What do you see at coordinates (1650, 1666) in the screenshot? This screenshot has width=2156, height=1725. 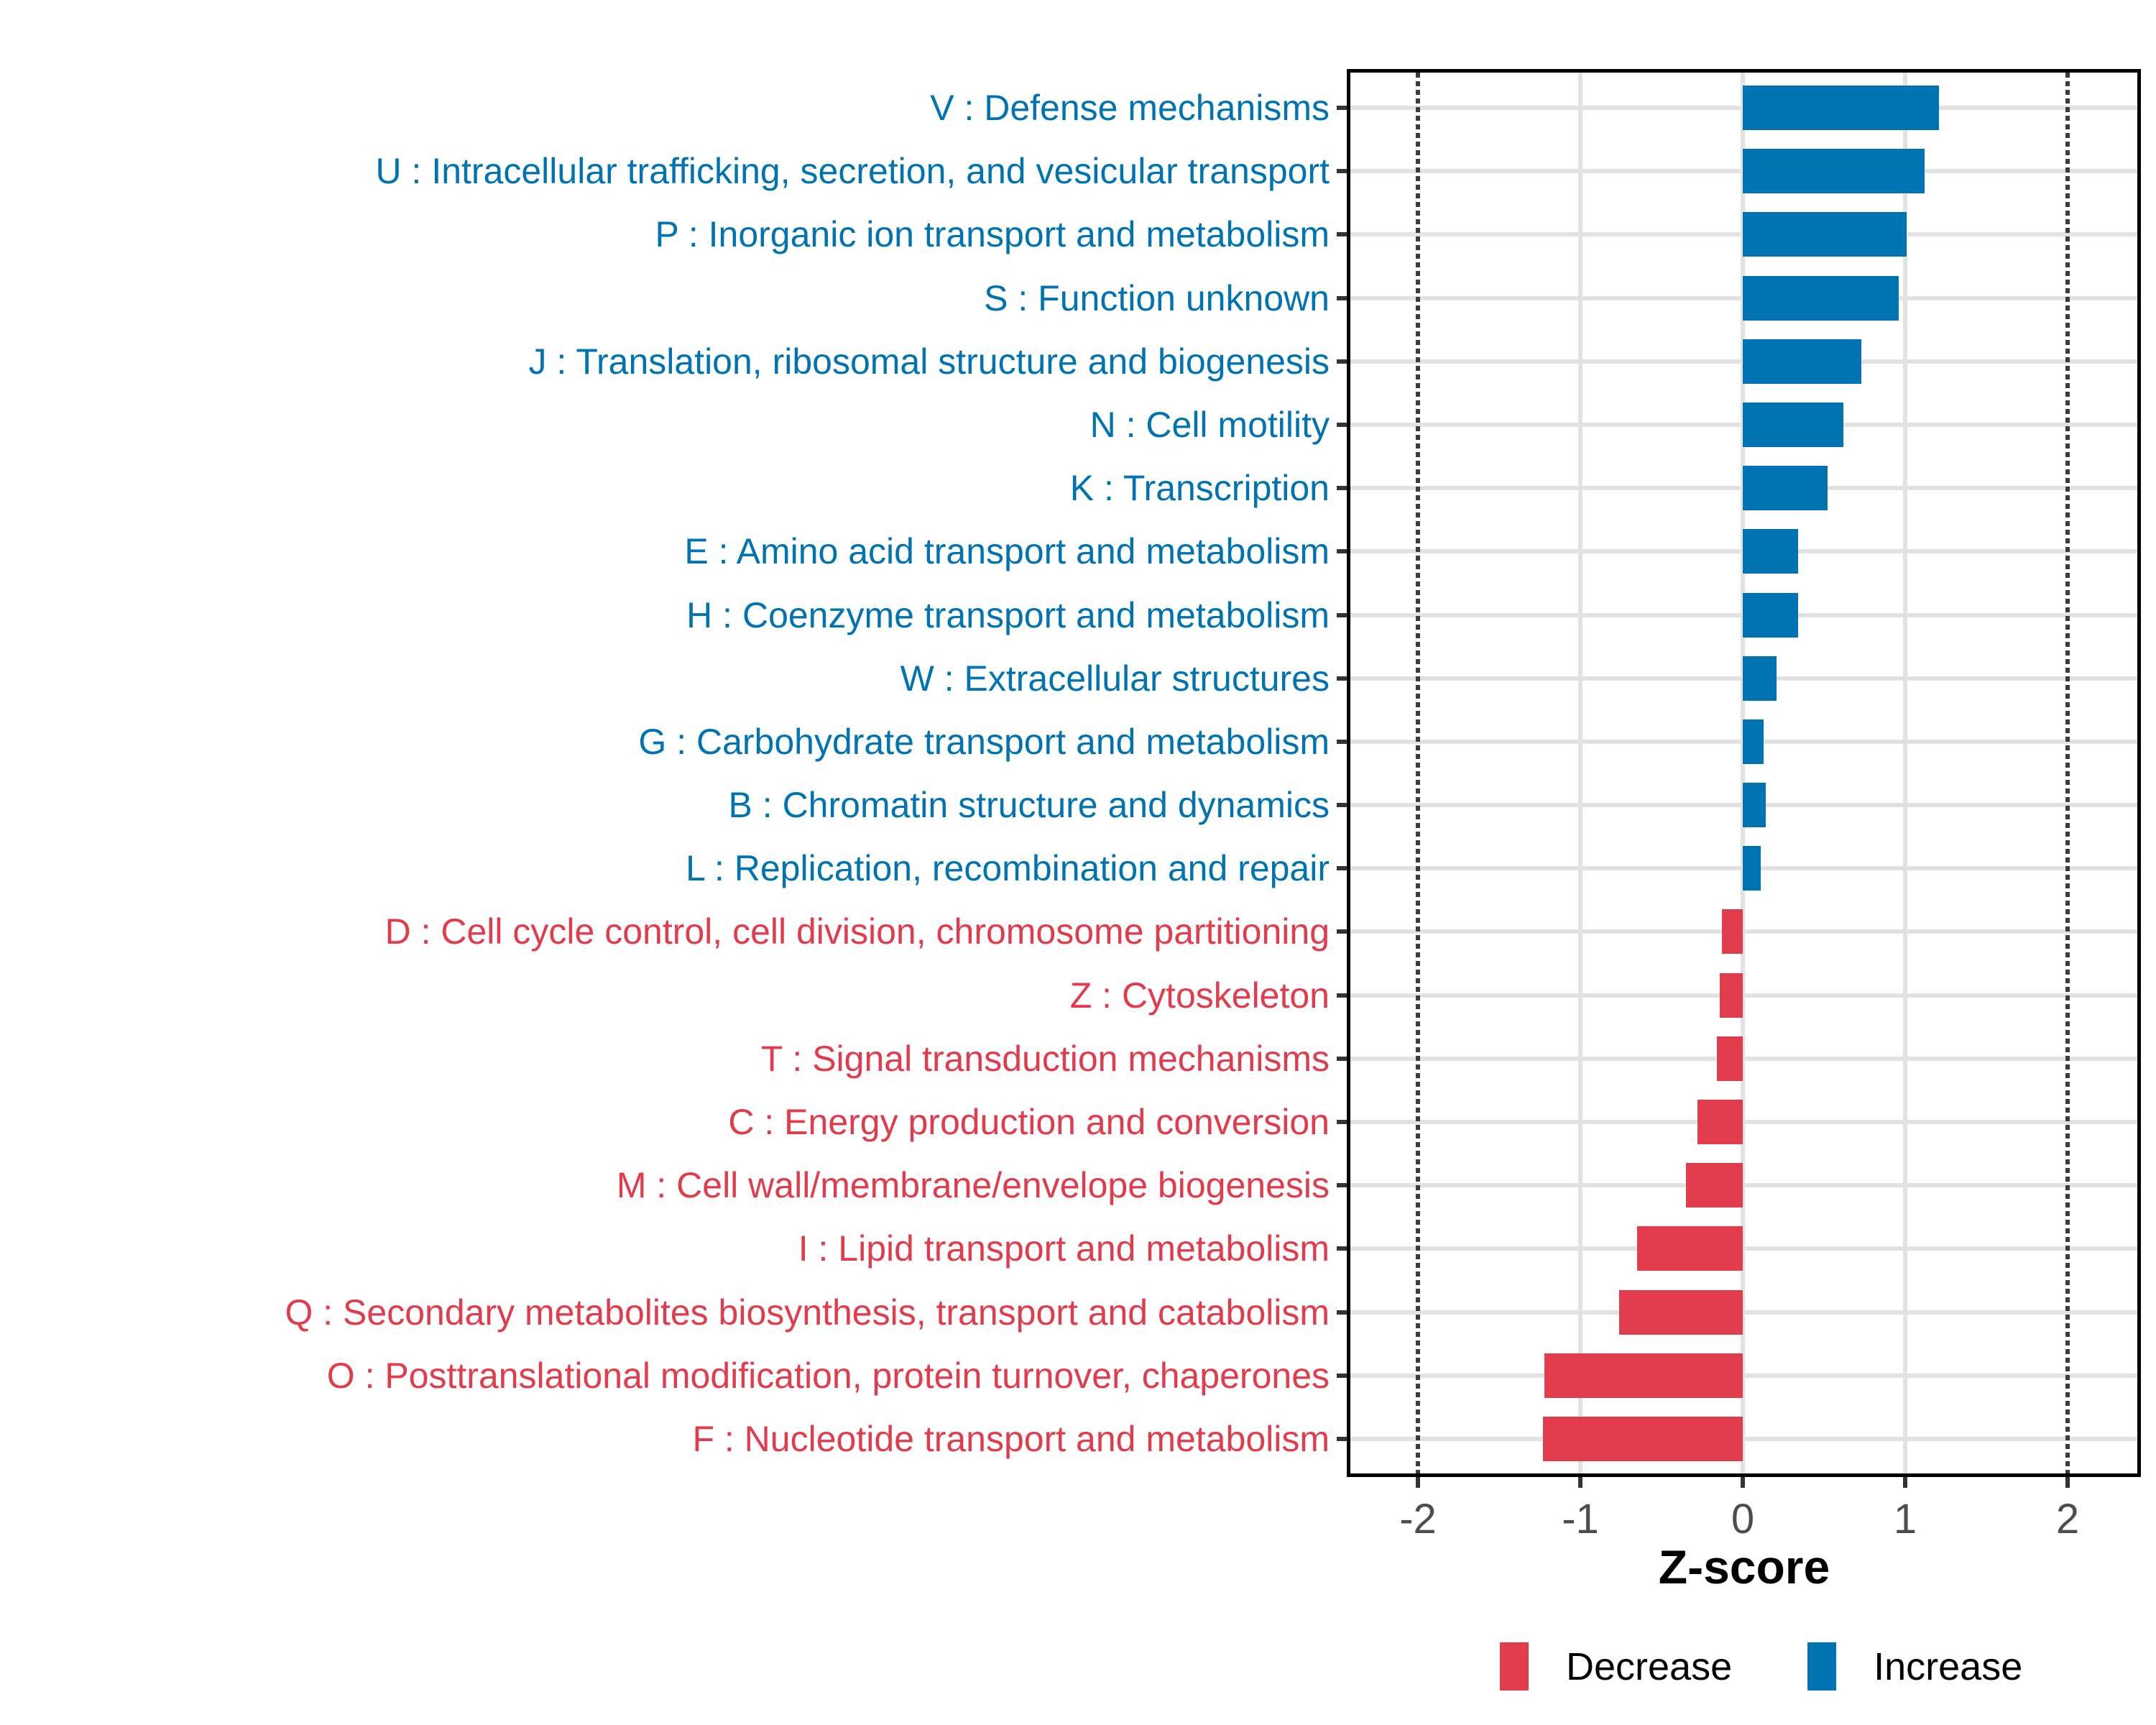 I see `legend-label-decrease: Decrease` at bounding box center [1650, 1666].